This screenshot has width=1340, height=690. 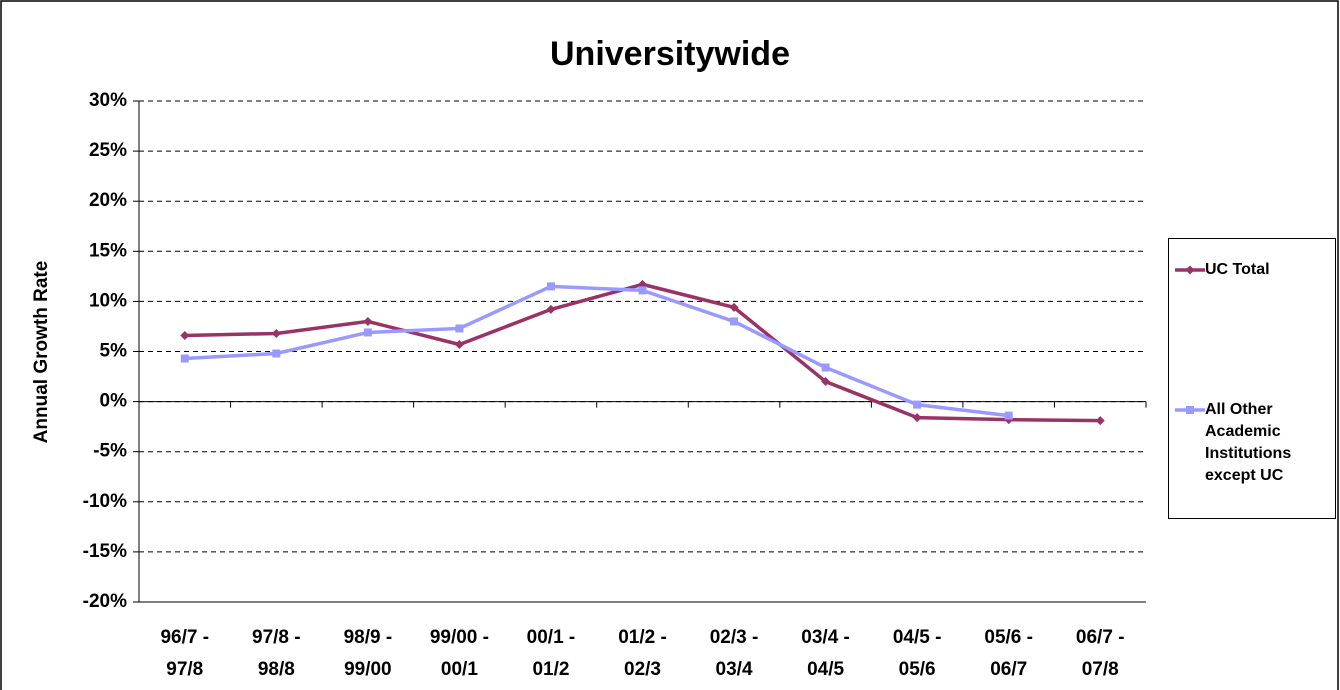 What do you see at coordinates (642, 669) in the screenshot?
I see `x-tick-label: 02/3` at bounding box center [642, 669].